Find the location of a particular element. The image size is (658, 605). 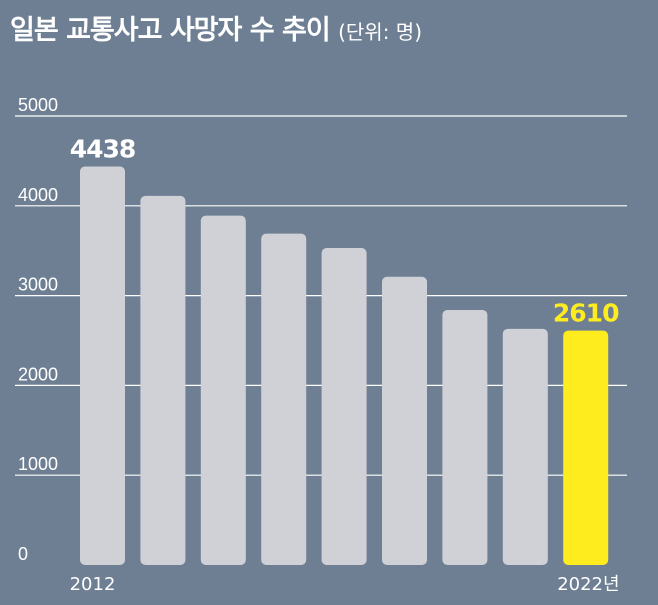

bar-2017 is located at coordinates (404, 420).